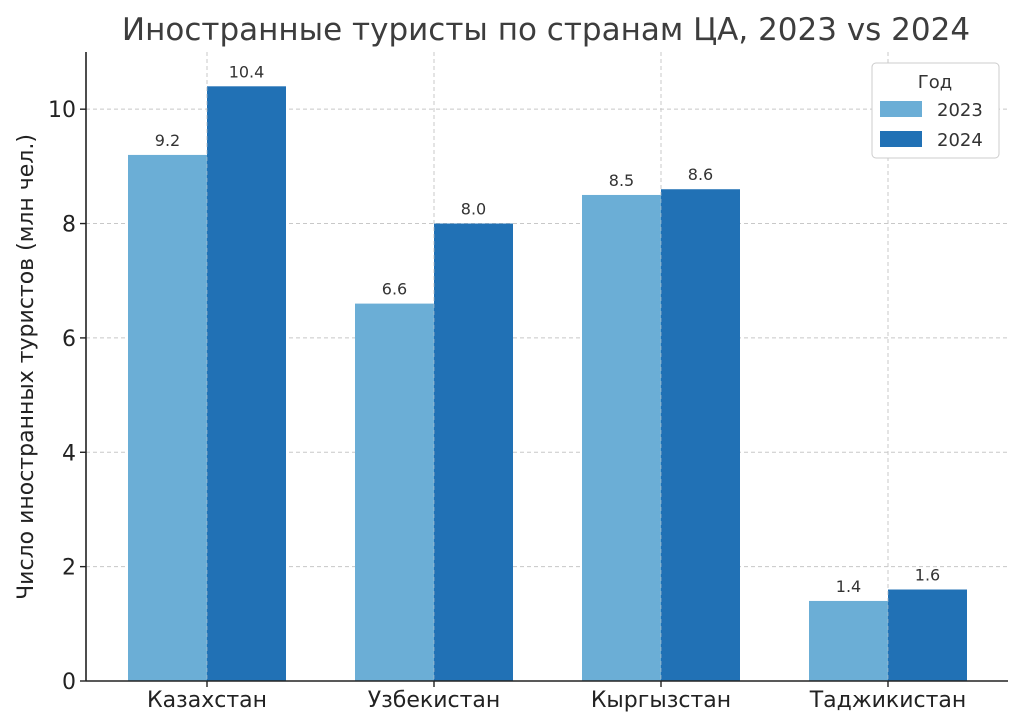  Describe the element at coordinates (960, 110) in the screenshot. I see `legend-label-2023: 2023` at that location.